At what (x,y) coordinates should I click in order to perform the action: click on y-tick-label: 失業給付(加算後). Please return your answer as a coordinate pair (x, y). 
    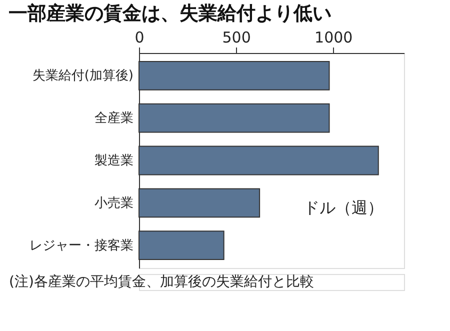
    Looking at the image, I should click on (83, 76).